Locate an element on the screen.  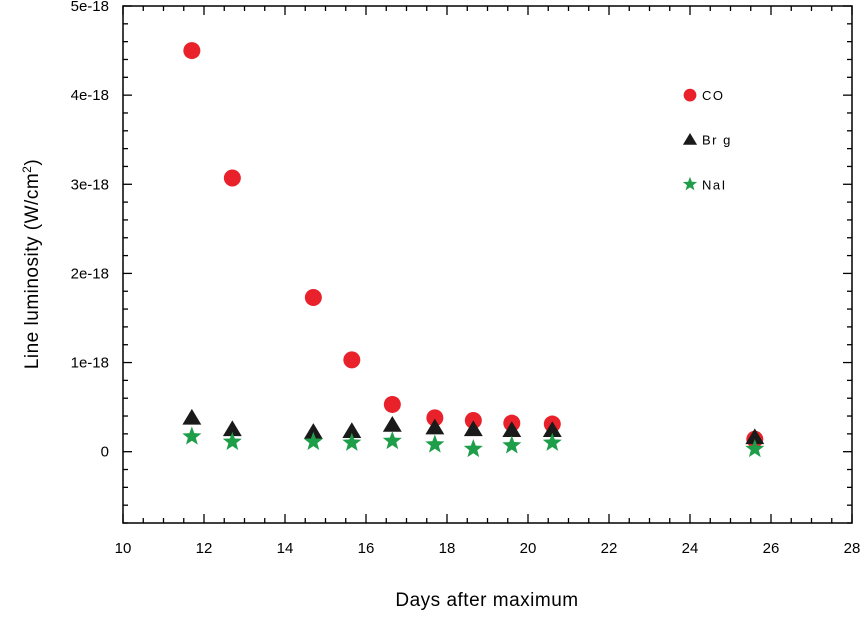
y-axis-title: Line luminosity (W/cm2) is located at coordinates (31, 264).